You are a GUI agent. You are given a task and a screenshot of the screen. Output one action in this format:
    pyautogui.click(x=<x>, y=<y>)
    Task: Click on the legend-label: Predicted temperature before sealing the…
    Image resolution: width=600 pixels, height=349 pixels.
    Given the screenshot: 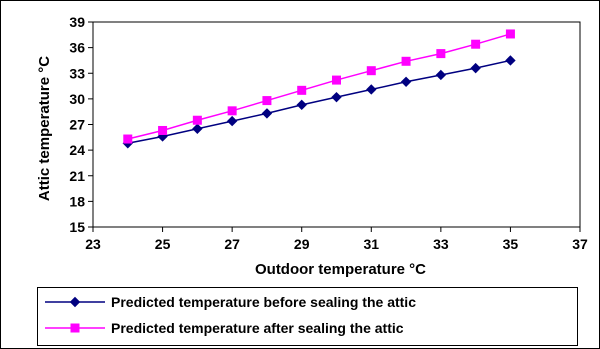 What is the action you would take?
    pyautogui.click(x=263, y=302)
    